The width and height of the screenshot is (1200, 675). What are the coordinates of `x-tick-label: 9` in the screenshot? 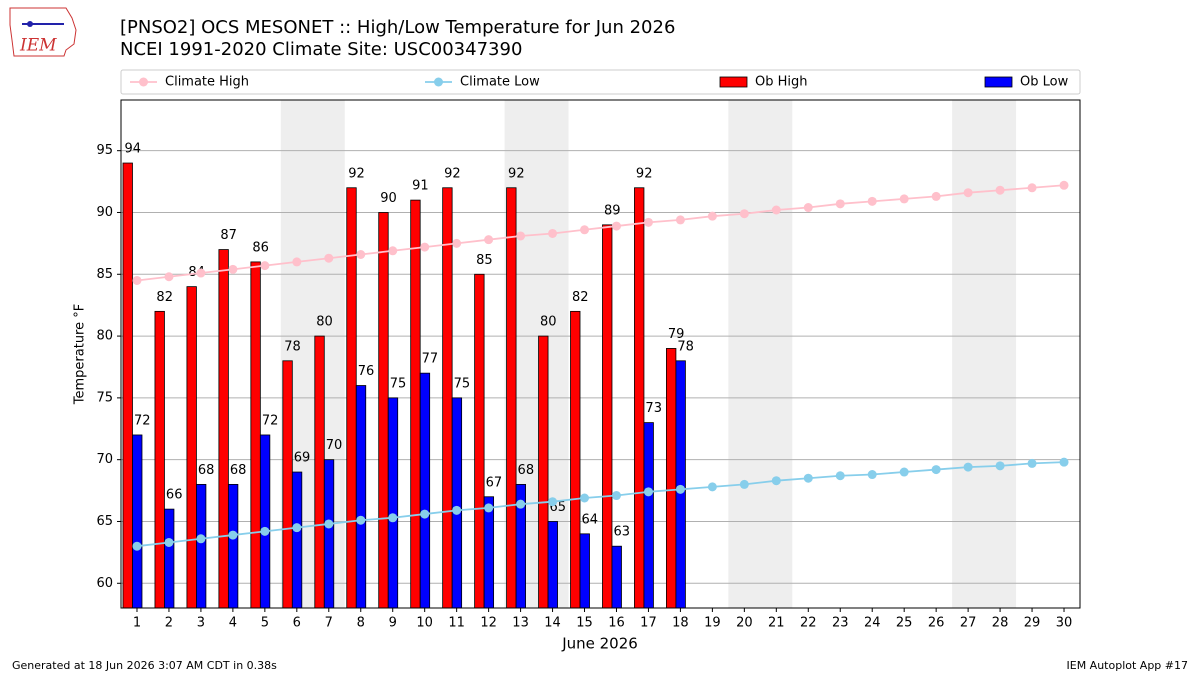 It's located at (393, 623).